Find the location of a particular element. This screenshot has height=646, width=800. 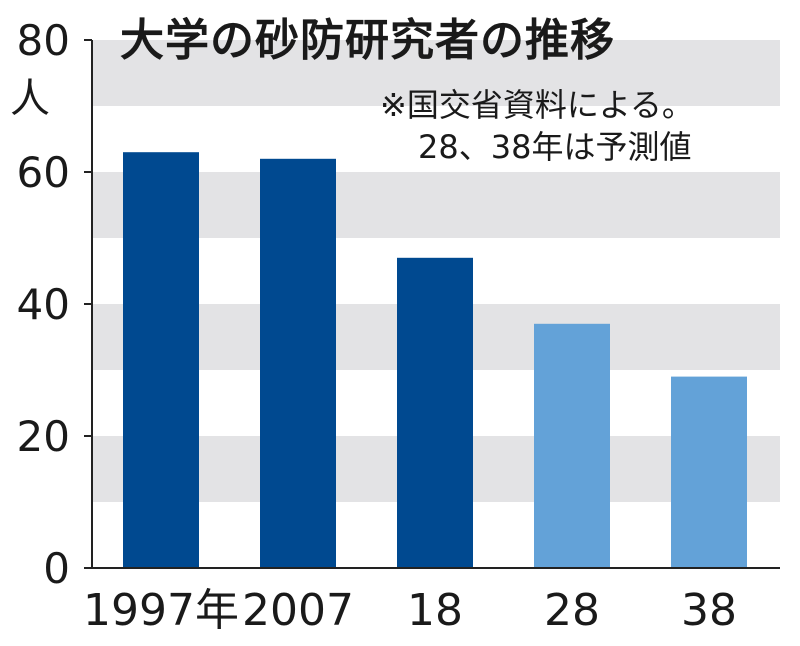

source-note: ※国交省資料による。 28、38年は予測値 is located at coordinates (537, 126).